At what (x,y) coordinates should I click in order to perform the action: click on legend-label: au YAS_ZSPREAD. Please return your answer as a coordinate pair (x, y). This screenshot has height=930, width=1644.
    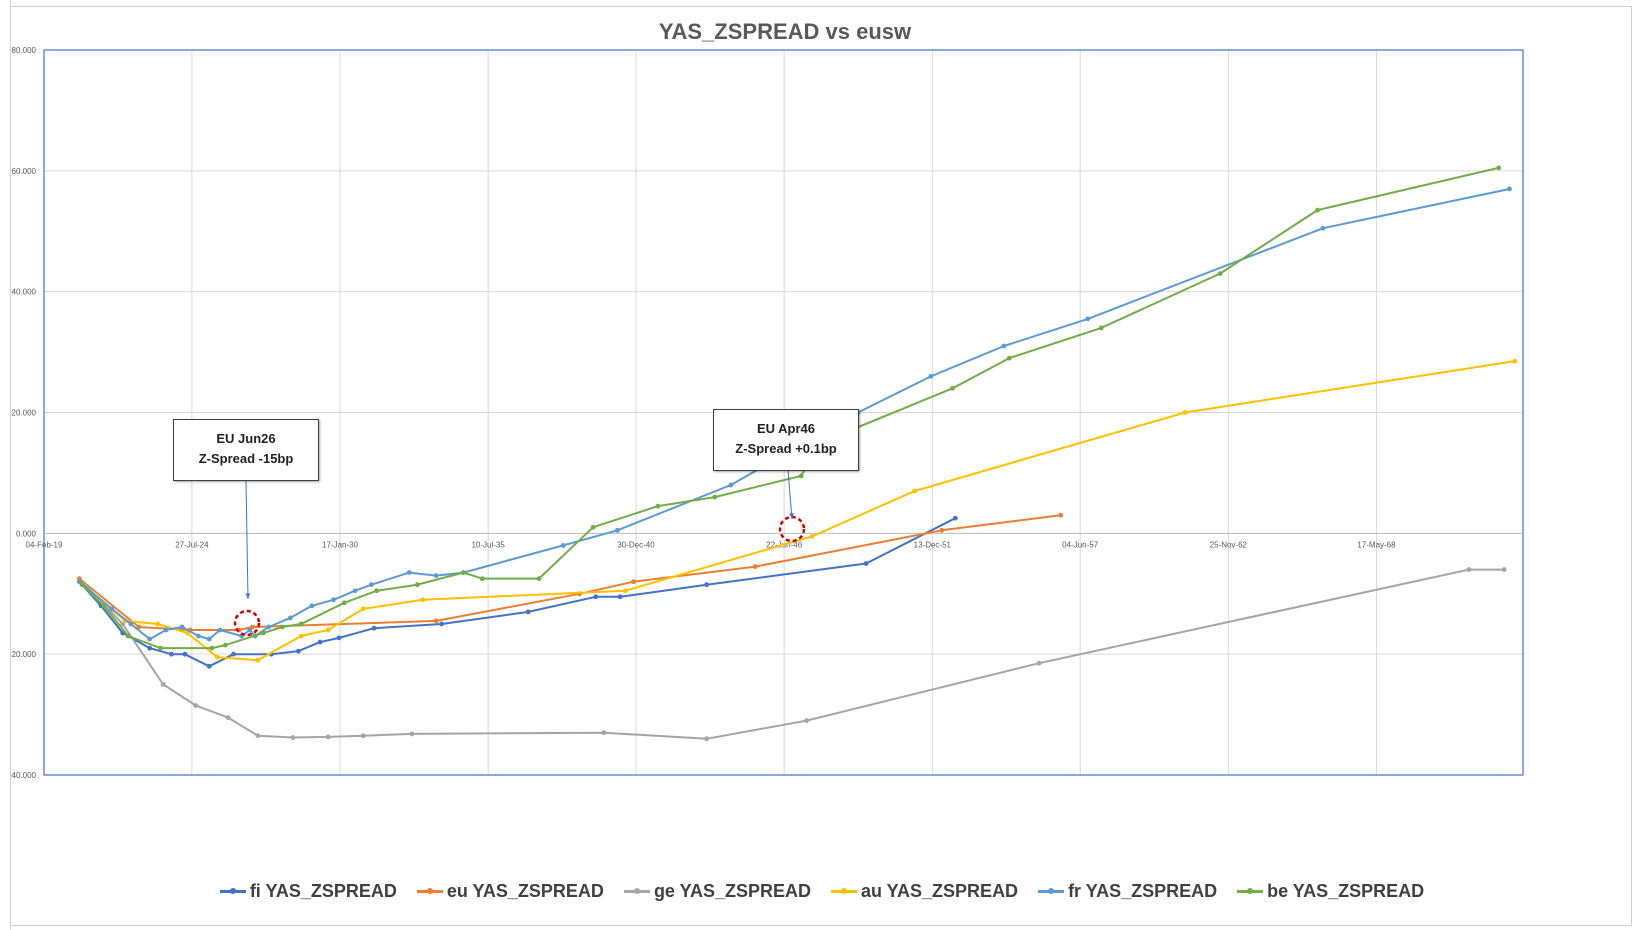
    Looking at the image, I should click on (940, 890).